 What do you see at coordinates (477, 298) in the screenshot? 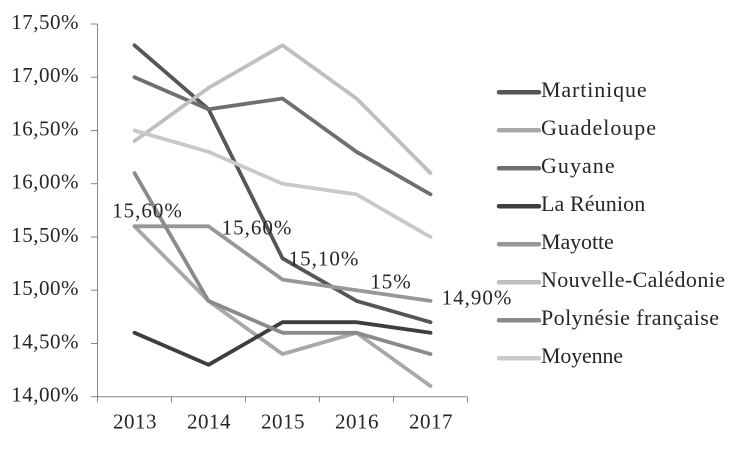
I see `svg-text: 14,90%` at bounding box center [477, 298].